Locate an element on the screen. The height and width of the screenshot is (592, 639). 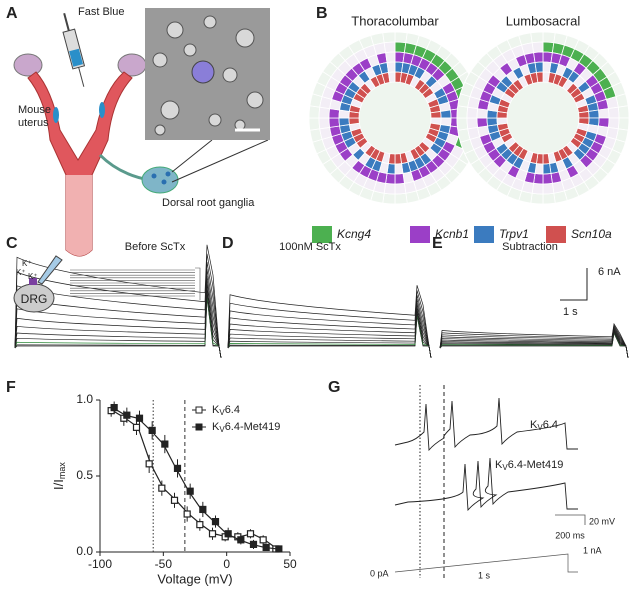
y-tick-label: 0.0 is located at coordinates (84, 551).